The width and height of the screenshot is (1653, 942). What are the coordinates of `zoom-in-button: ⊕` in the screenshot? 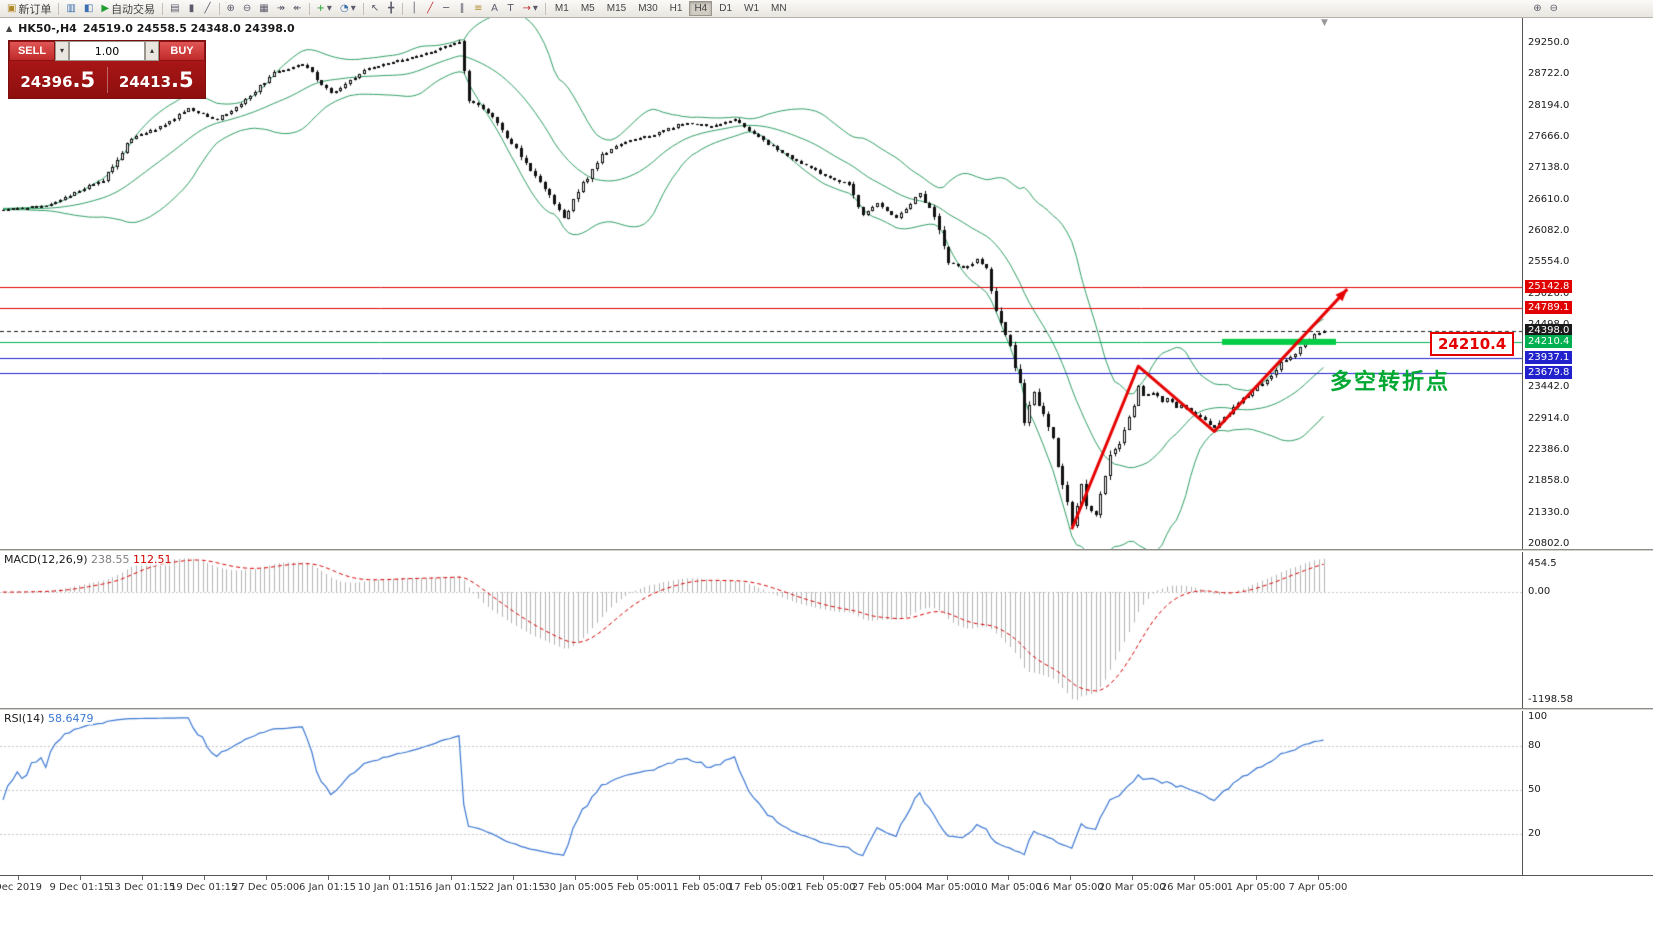 It's located at (231, 9).